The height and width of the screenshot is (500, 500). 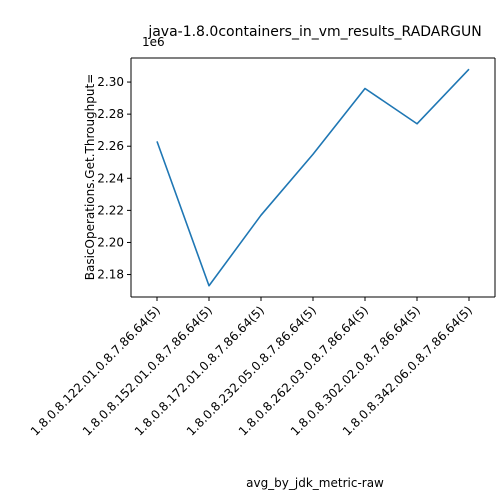 I want to click on y-tick-label: 2.28, so click(x=110, y=114).